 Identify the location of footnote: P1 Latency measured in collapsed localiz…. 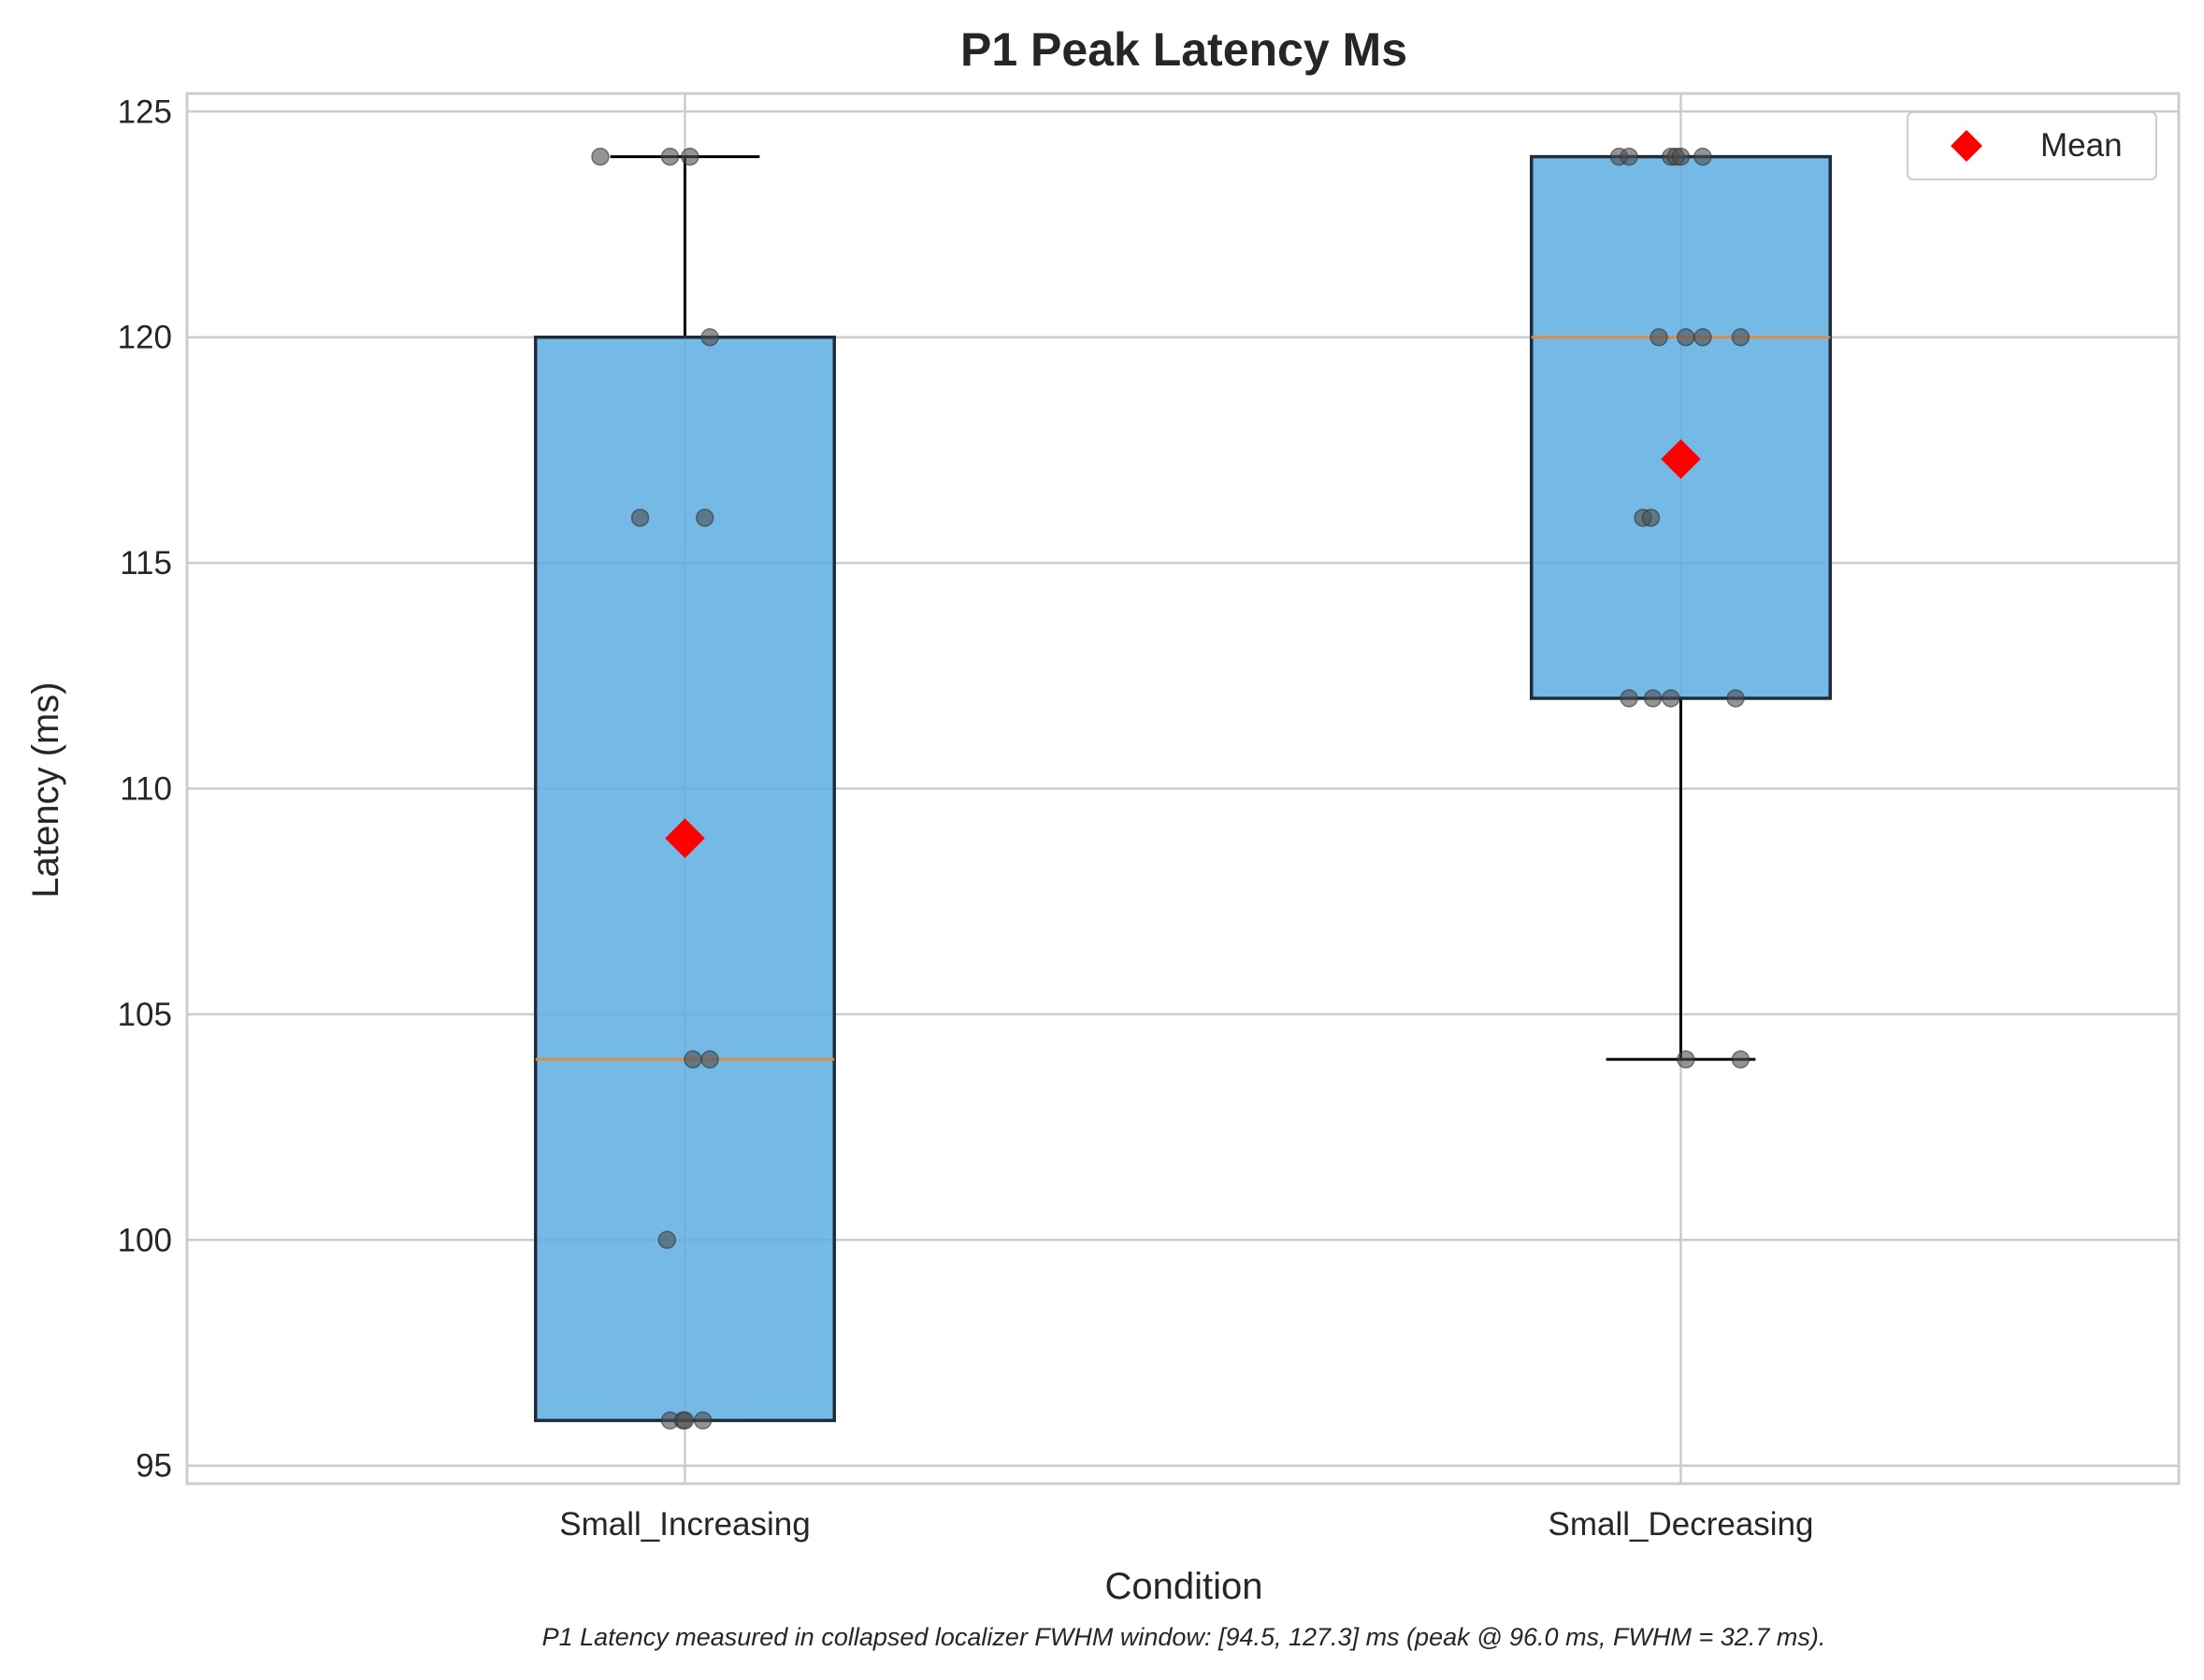
(1184, 1637).